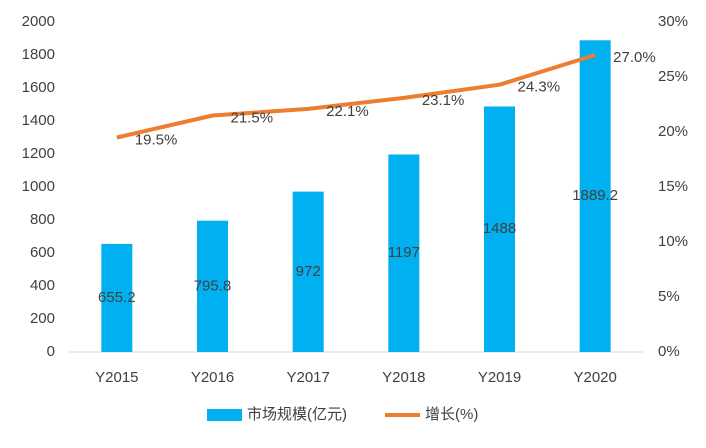  I want to click on y-tick-label: 2000, so click(38, 21).